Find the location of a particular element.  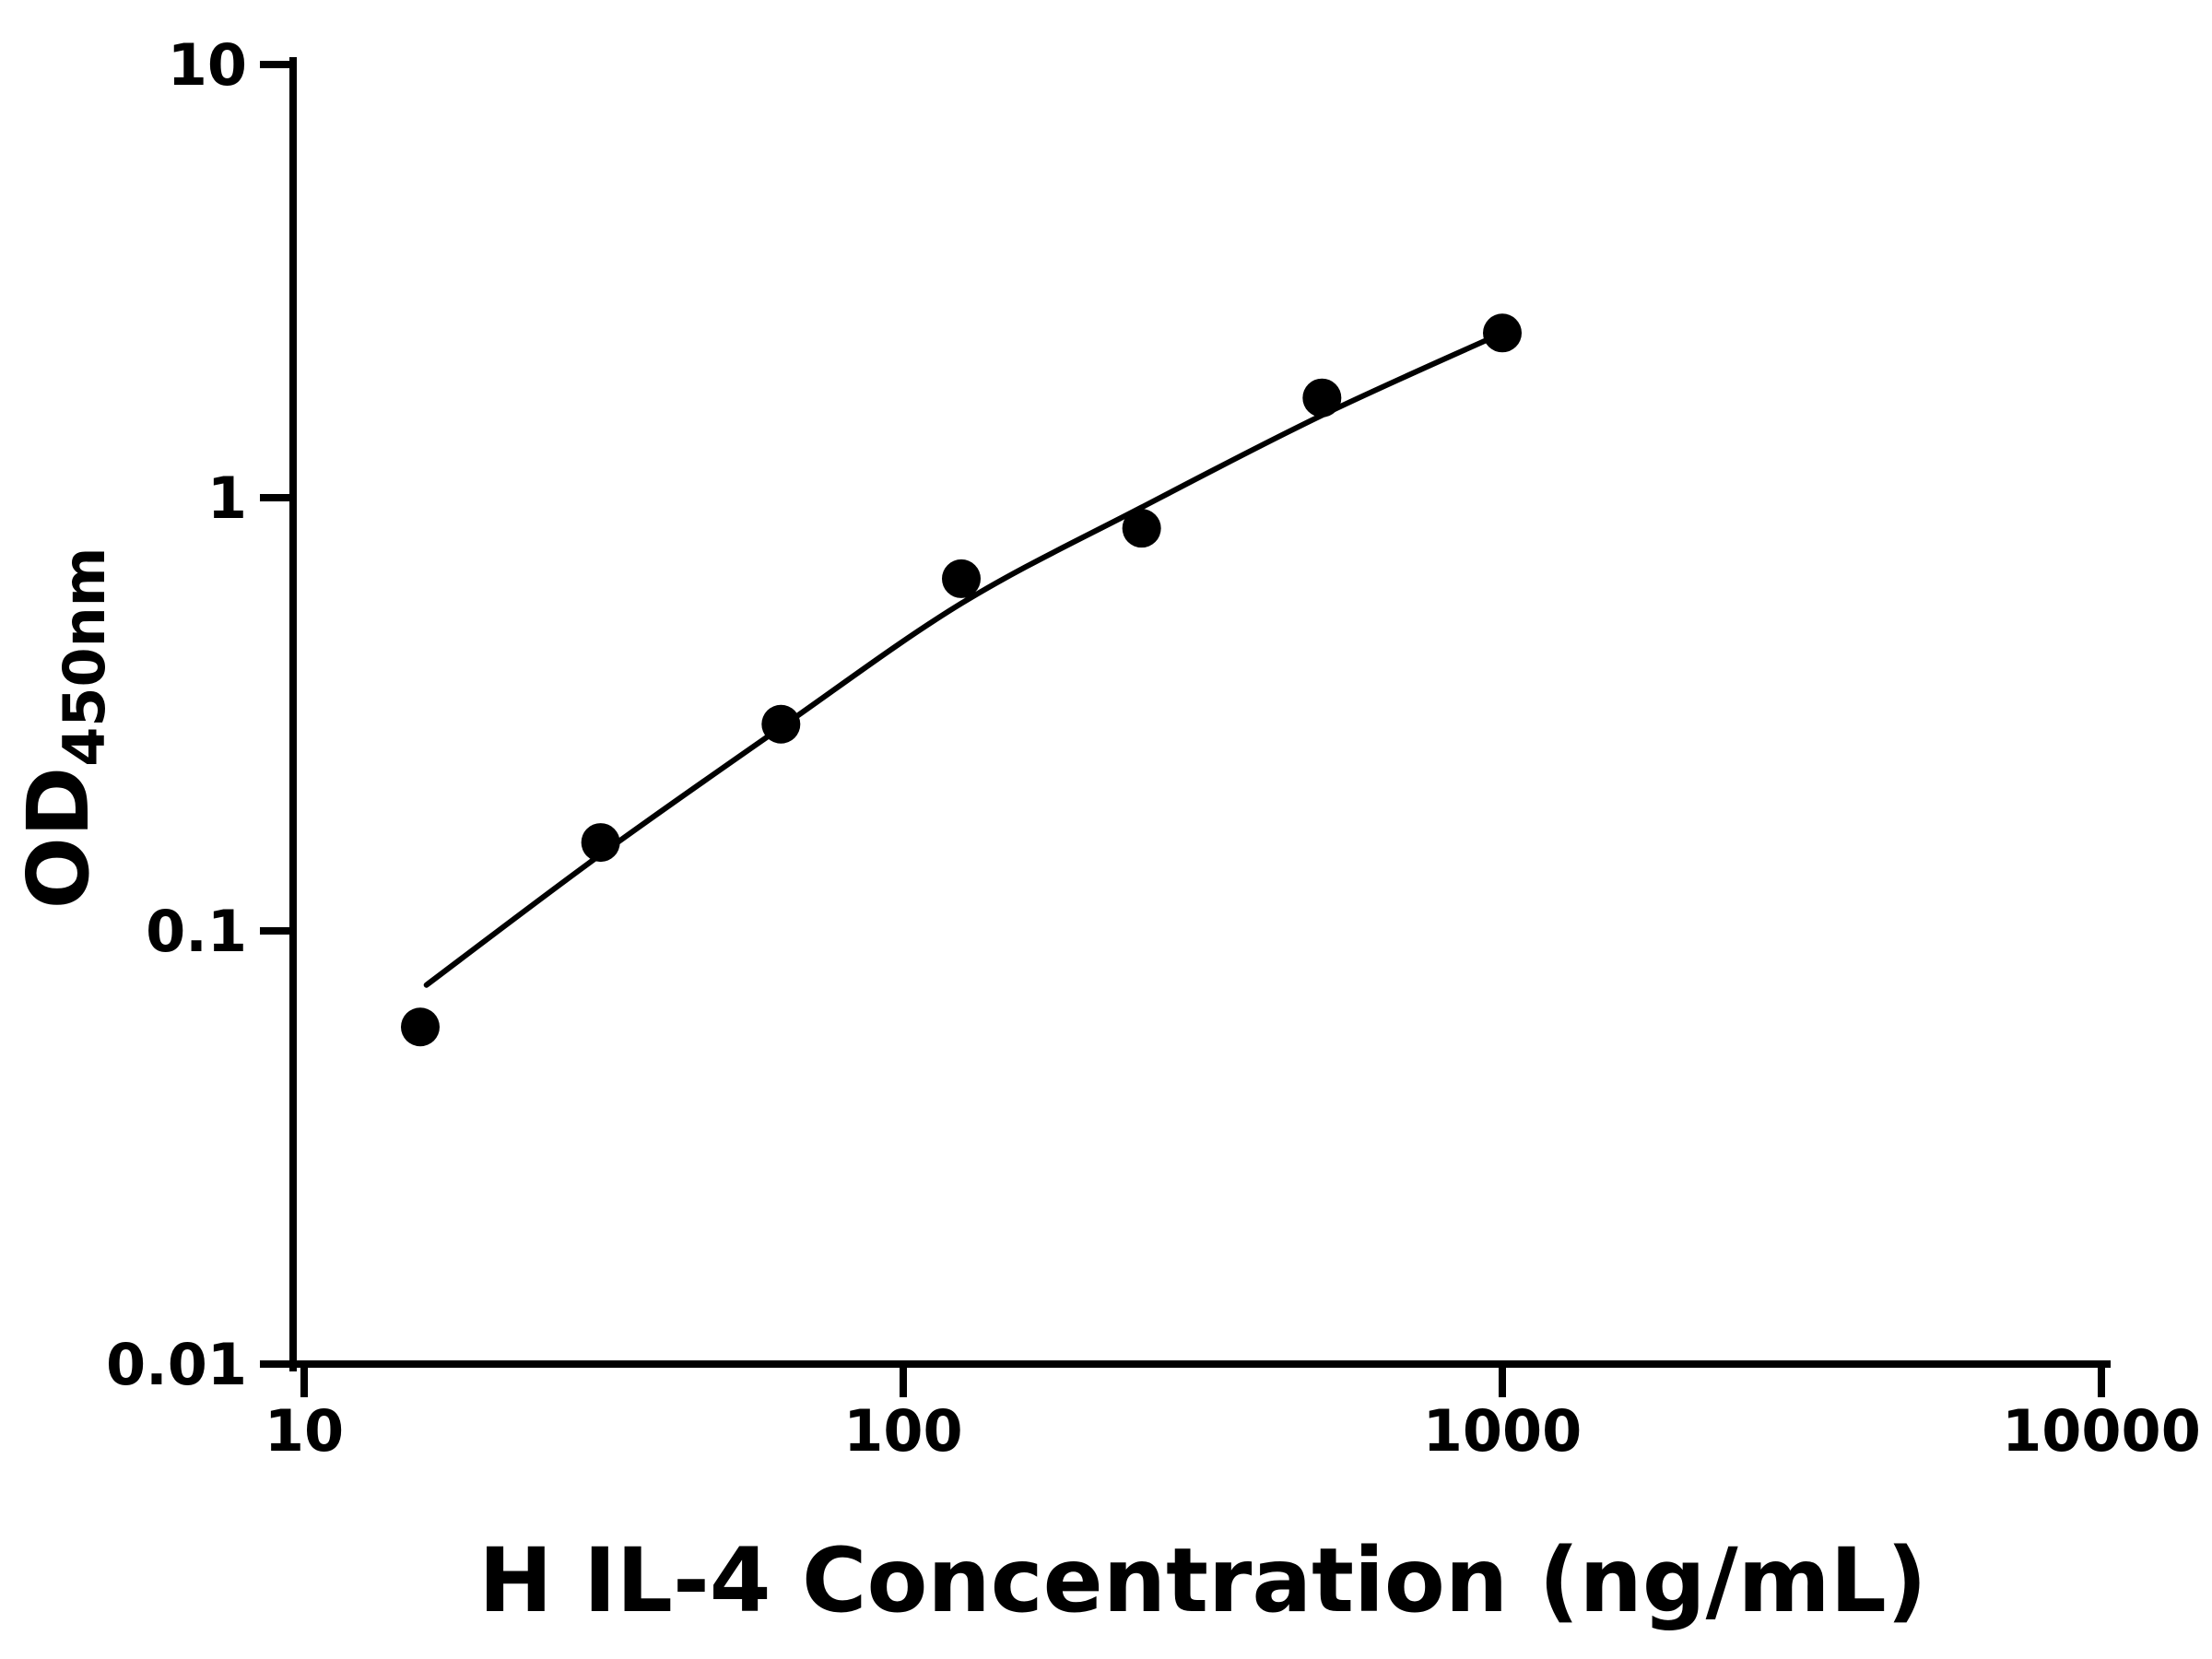

x-axis-title: H IL-4 Concentration (ng/mL) is located at coordinates (1202, 1580).